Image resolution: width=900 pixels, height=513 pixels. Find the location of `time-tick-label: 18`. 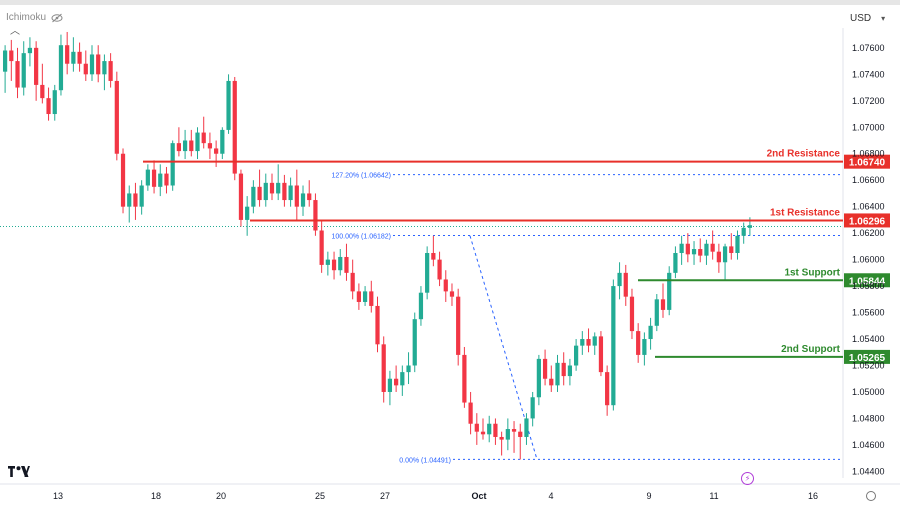

time-tick-label: 18 is located at coordinates (156, 496).